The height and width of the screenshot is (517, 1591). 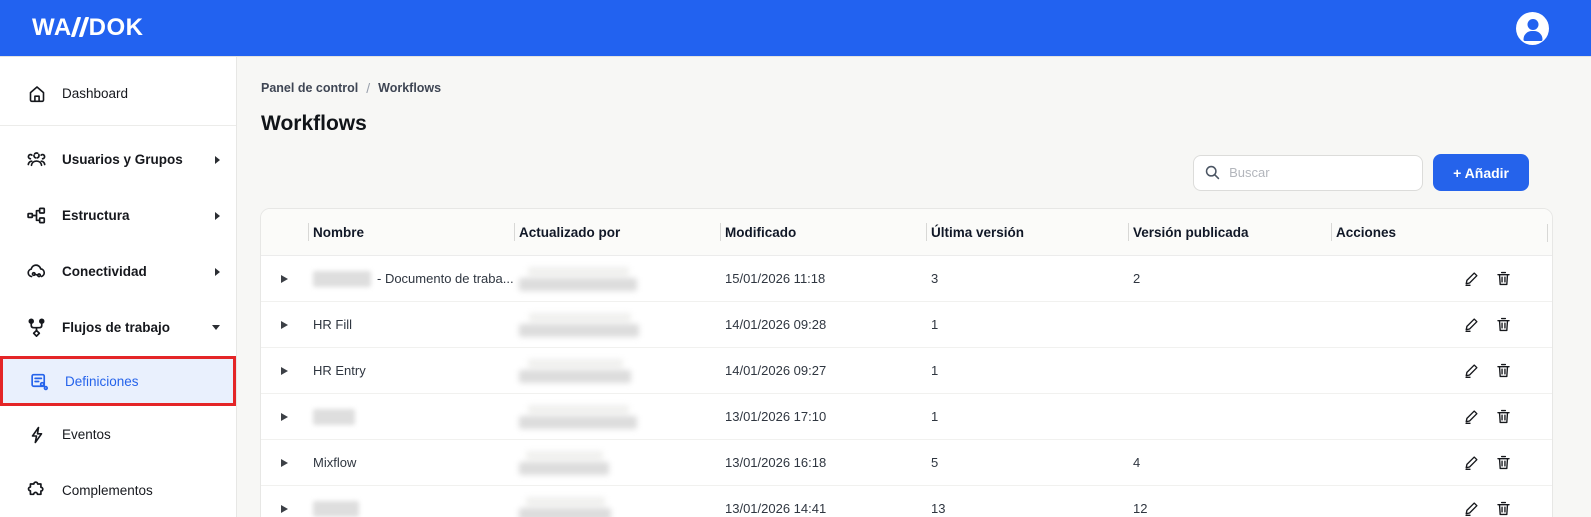 I want to click on column-header-ultima-version: Última versión, so click(x=1027, y=232).